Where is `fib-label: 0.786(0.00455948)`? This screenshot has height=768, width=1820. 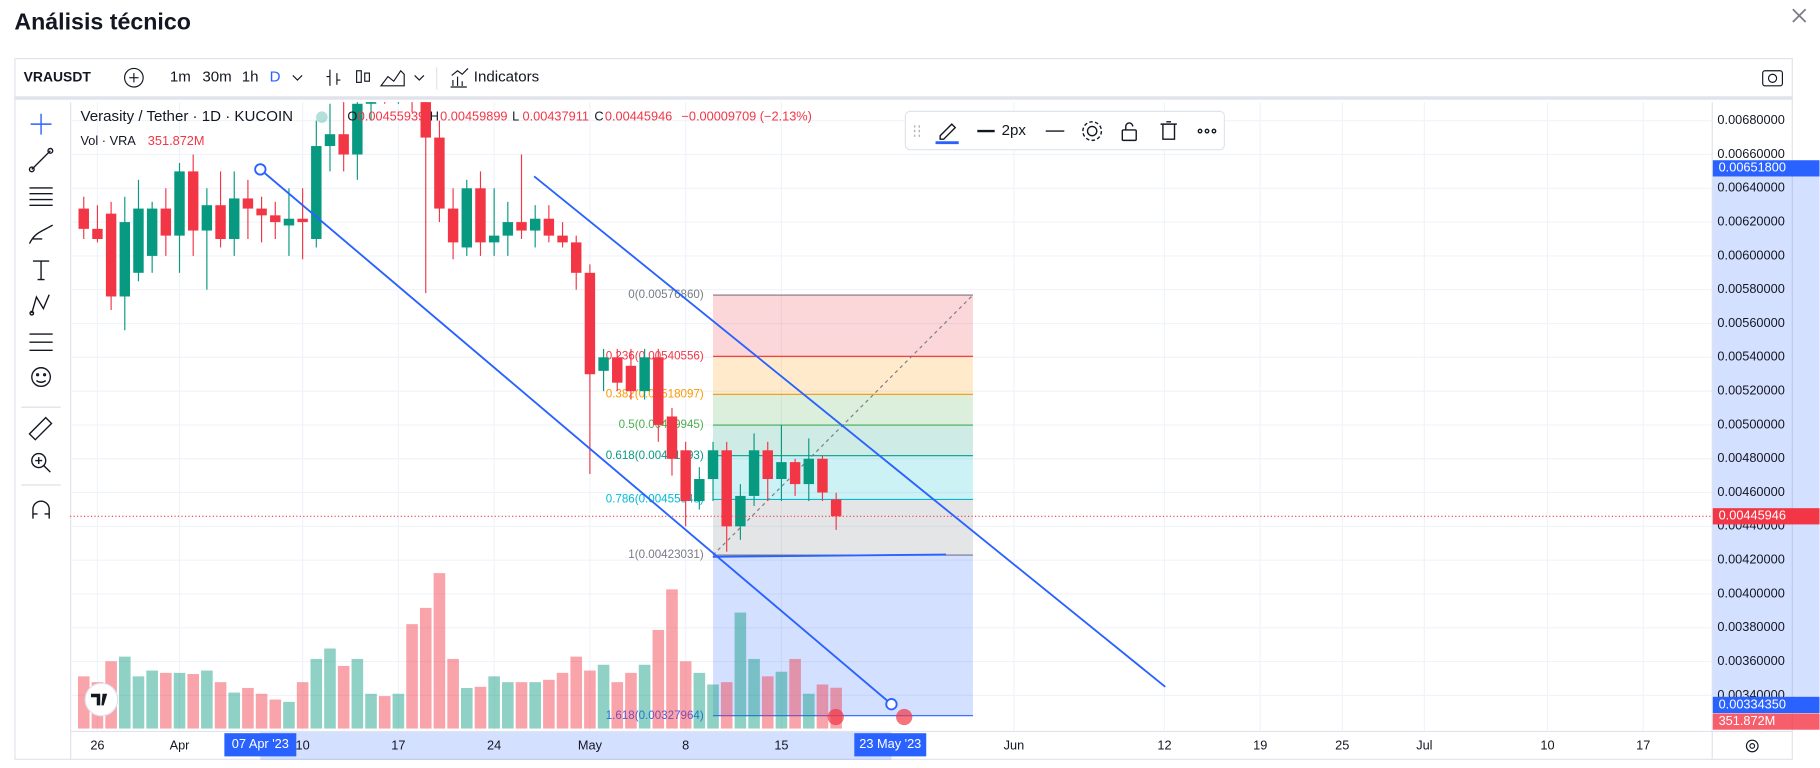 fib-label: 0.786(0.00455948) is located at coordinates (655, 498).